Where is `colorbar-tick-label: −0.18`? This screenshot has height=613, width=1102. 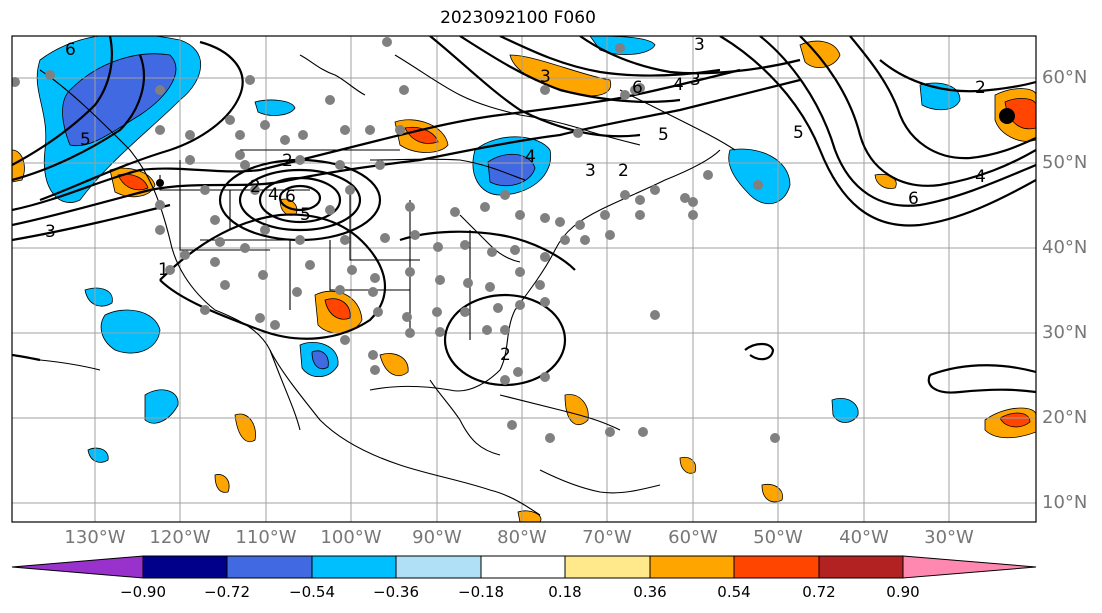
colorbar-tick-label: −0.18 is located at coordinates (481, 592).